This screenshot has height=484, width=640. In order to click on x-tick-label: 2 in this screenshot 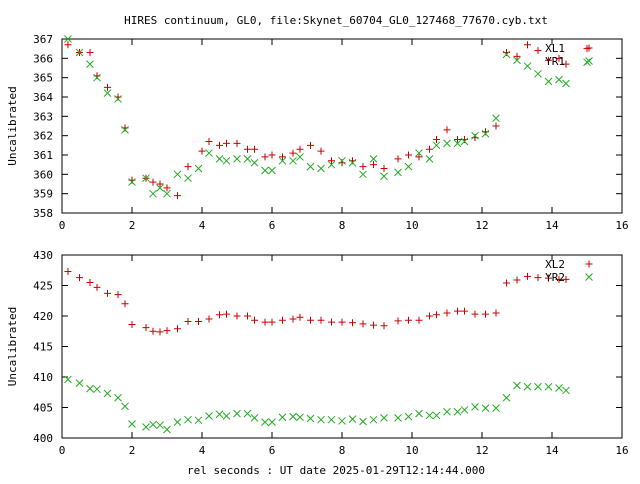, I will do `click(132, 225)`.